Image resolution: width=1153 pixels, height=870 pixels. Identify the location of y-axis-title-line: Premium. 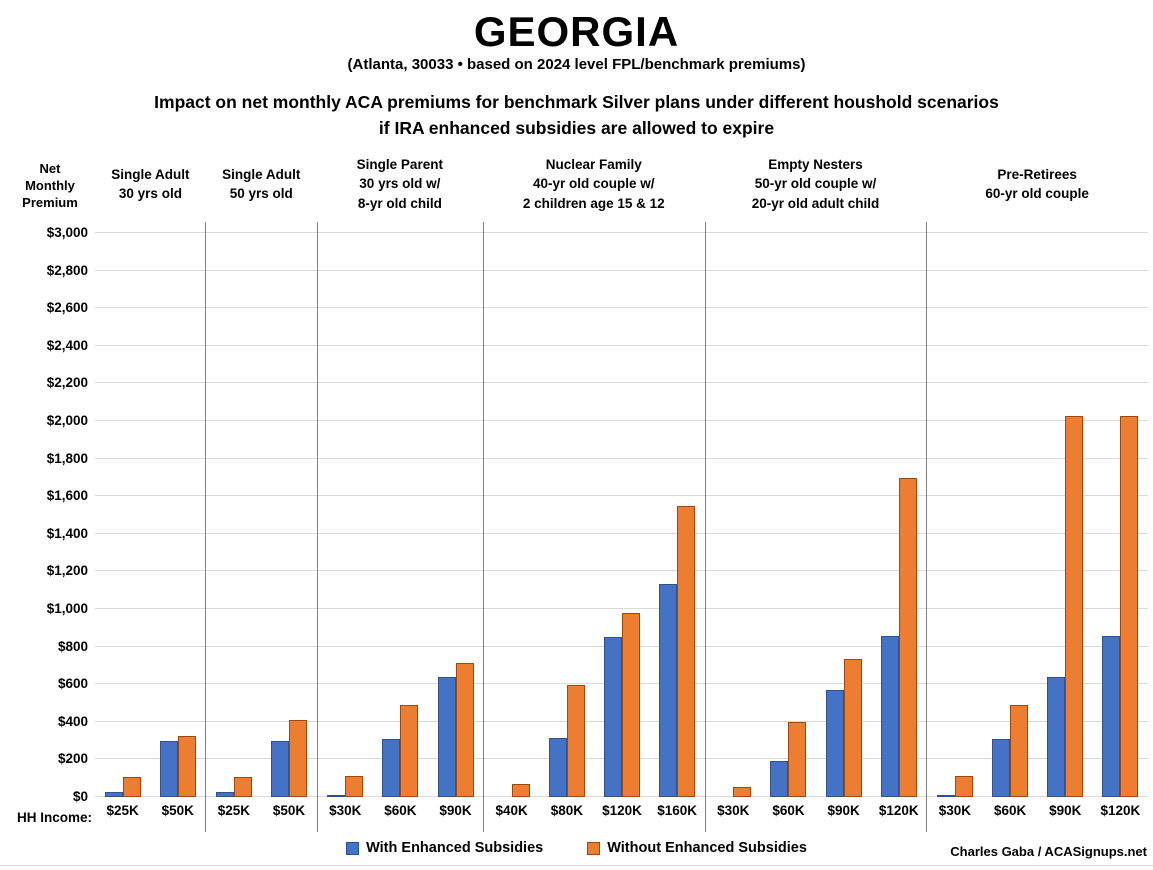
(50, 202).